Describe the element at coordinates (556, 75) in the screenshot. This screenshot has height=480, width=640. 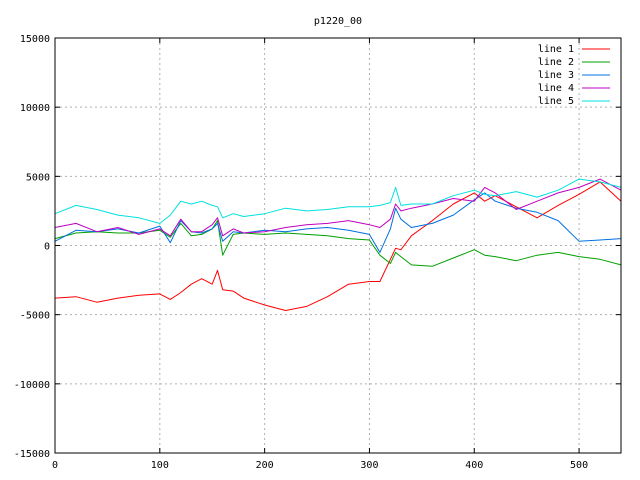
I see `legend-label: line 3` at that location.